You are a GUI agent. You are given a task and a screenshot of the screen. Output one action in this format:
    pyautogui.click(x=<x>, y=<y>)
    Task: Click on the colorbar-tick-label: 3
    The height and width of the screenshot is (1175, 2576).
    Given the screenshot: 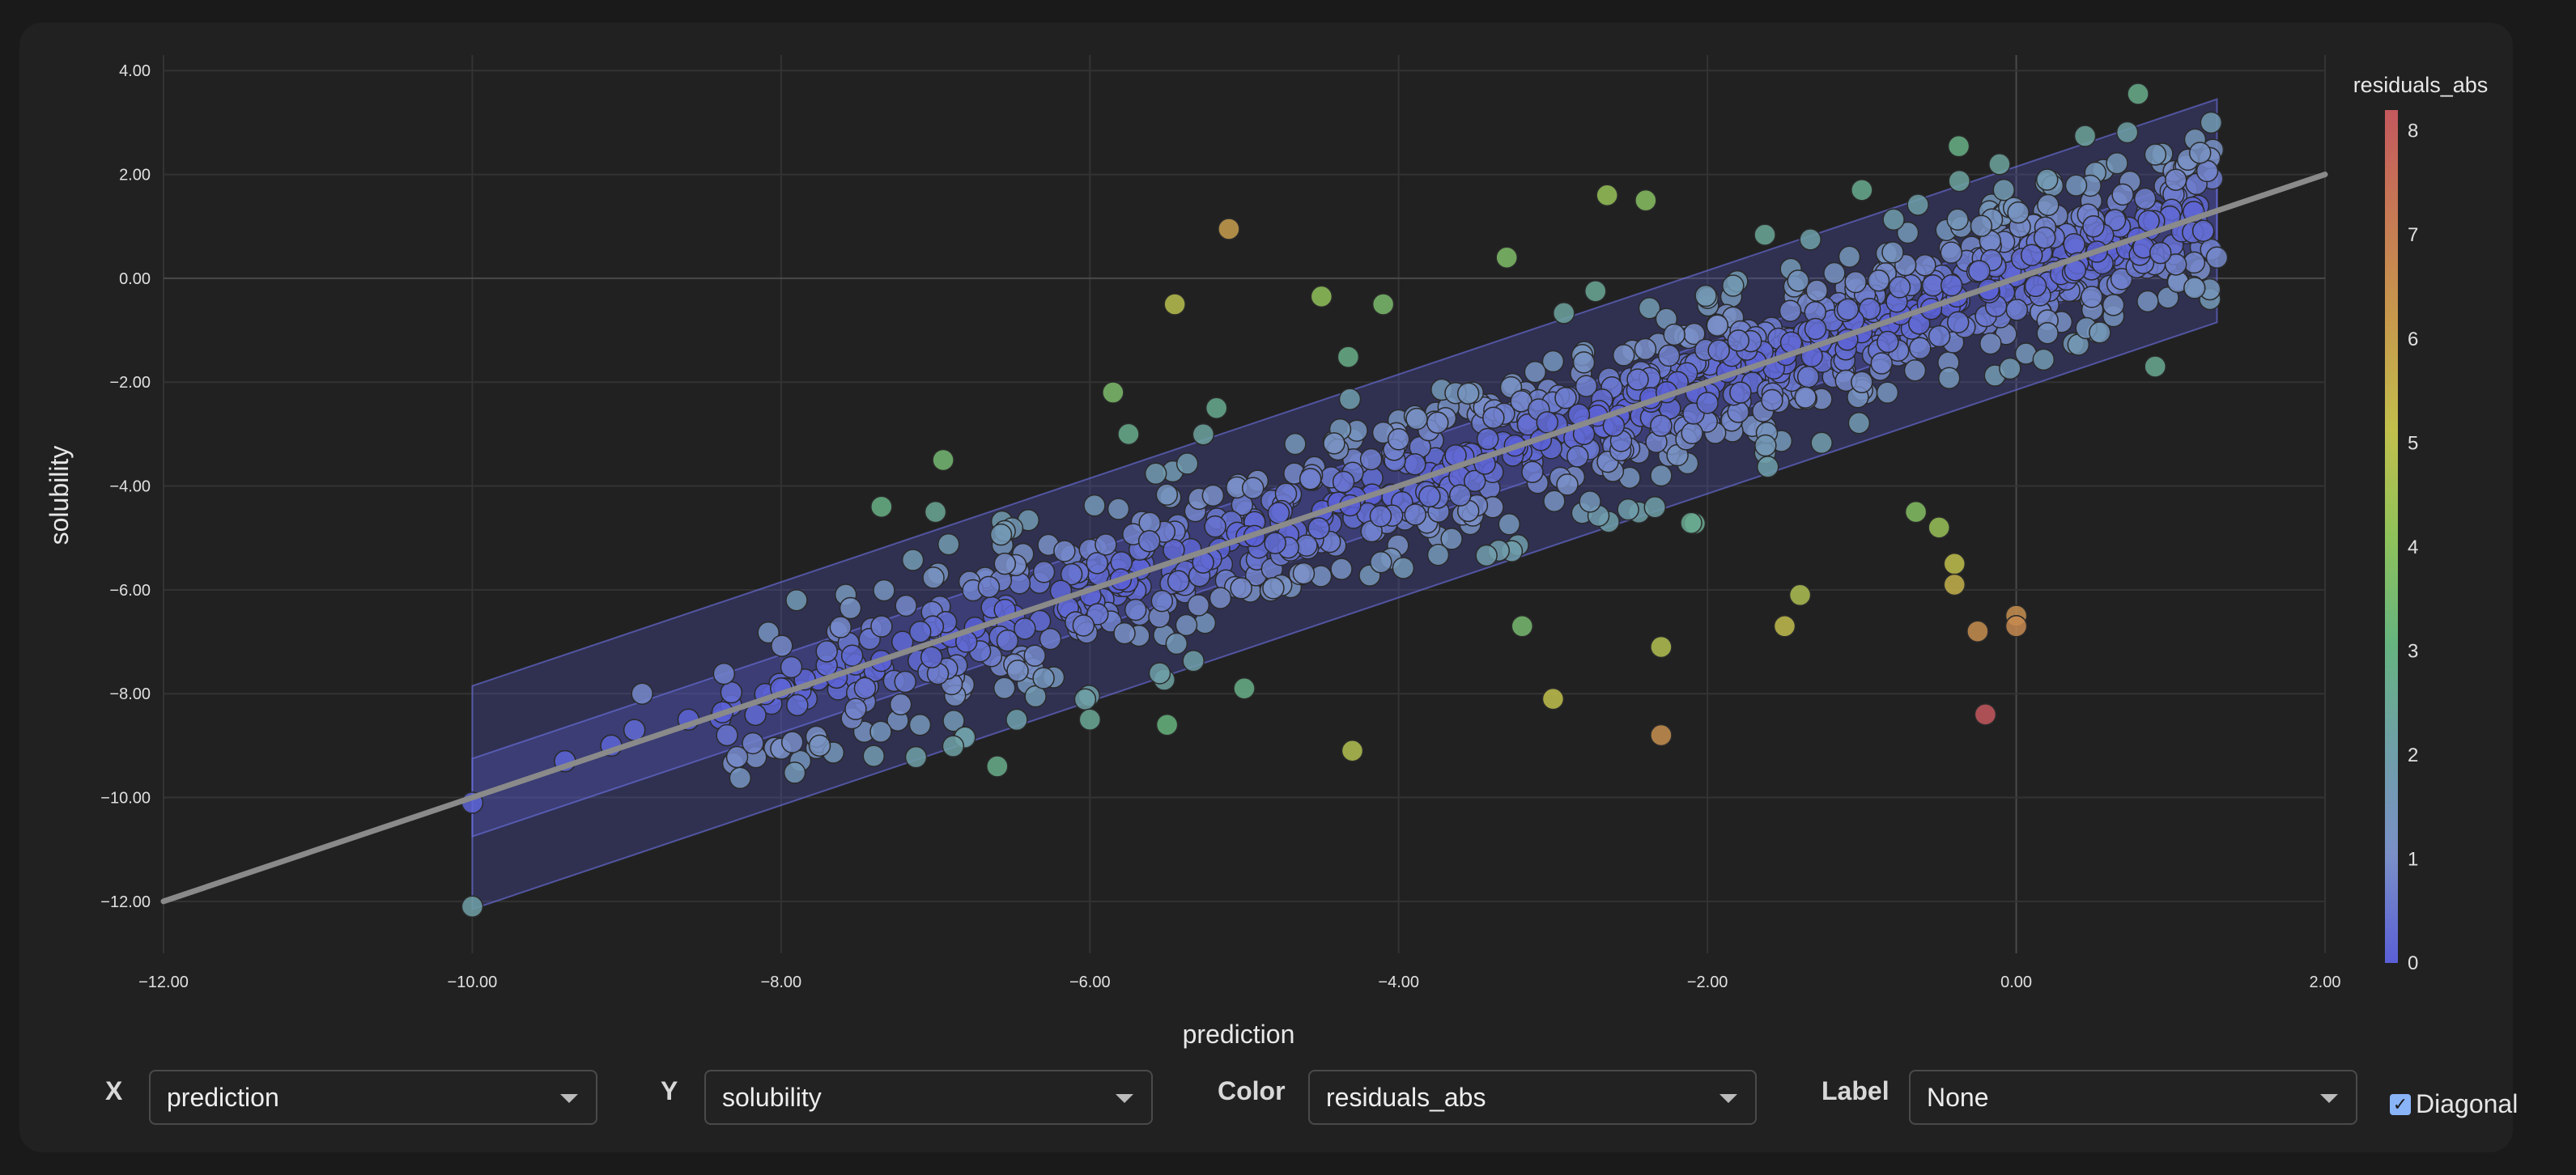 What is the action you would take?
    pyautogui.click(x=2413, y=651)
    